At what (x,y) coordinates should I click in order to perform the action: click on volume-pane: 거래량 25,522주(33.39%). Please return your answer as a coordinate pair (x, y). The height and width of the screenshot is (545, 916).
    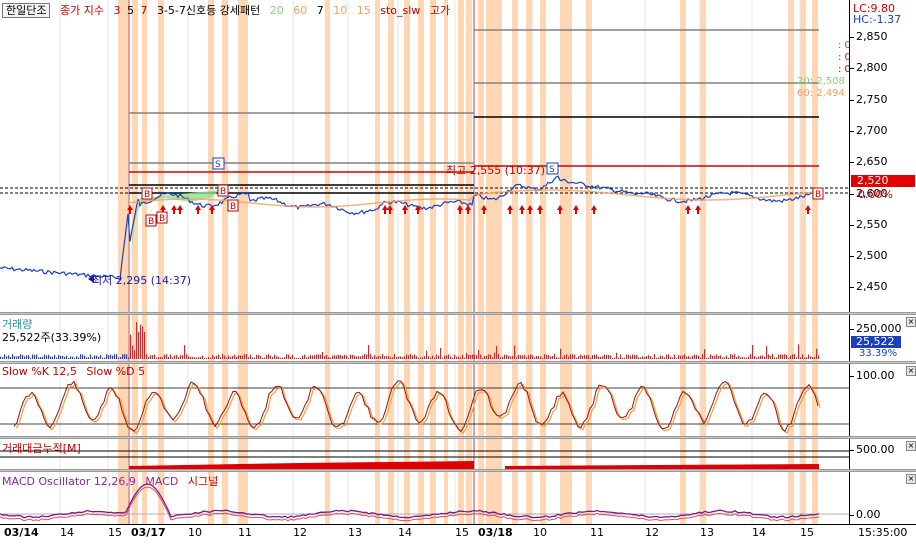
    Looking at the image, I should click on (424, 338).